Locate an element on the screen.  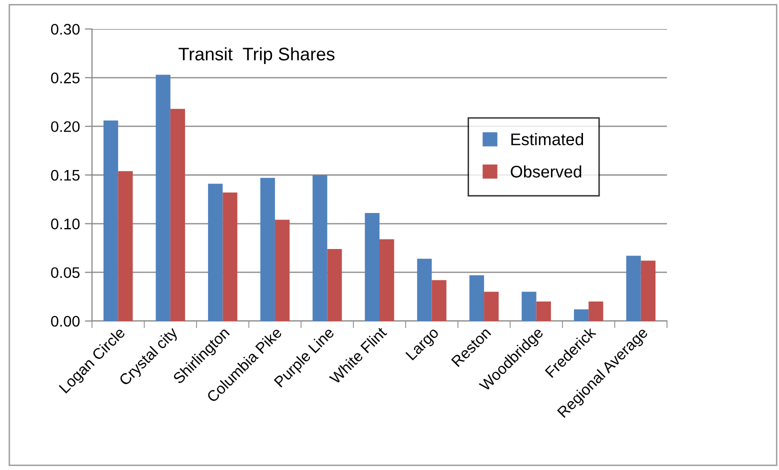
y-tick-label: 0.00 is located at coordinates (65, 321).